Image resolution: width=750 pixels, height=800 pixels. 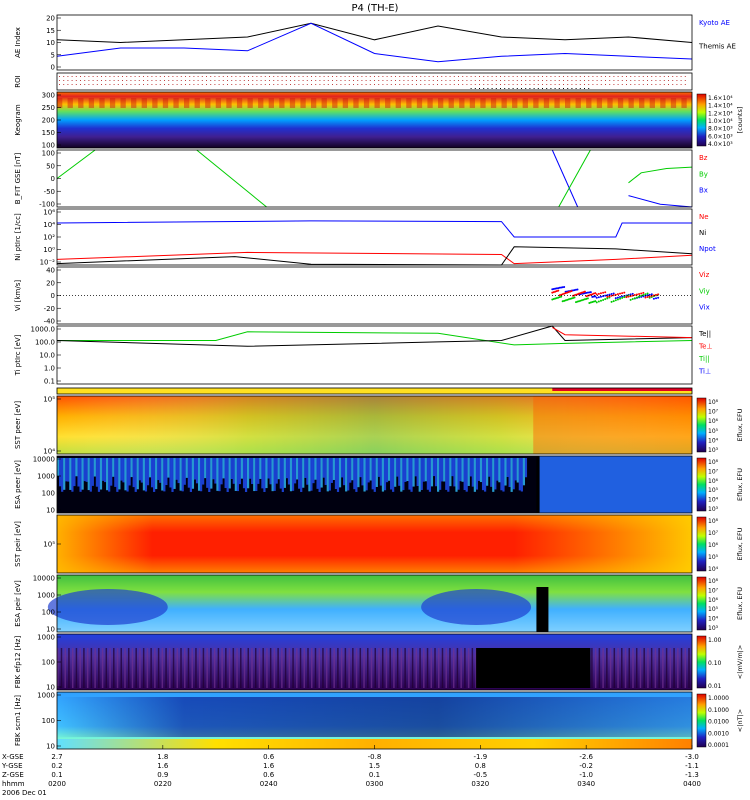 What do you see at coordinates (713, 545) in the screenshot?
I see `sst_i-colorbar-label: 10⁶` at bounding box center [713, 545].